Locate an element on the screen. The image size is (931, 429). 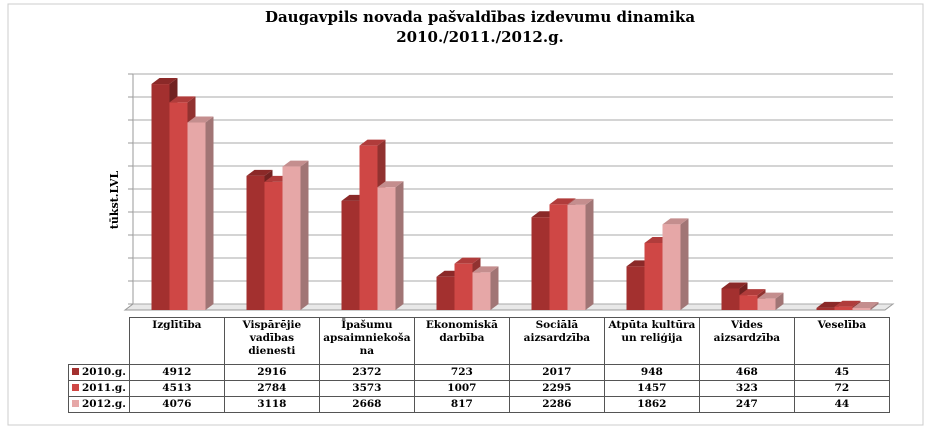
value-cell: 4076 is located at coordinates (176, 404).